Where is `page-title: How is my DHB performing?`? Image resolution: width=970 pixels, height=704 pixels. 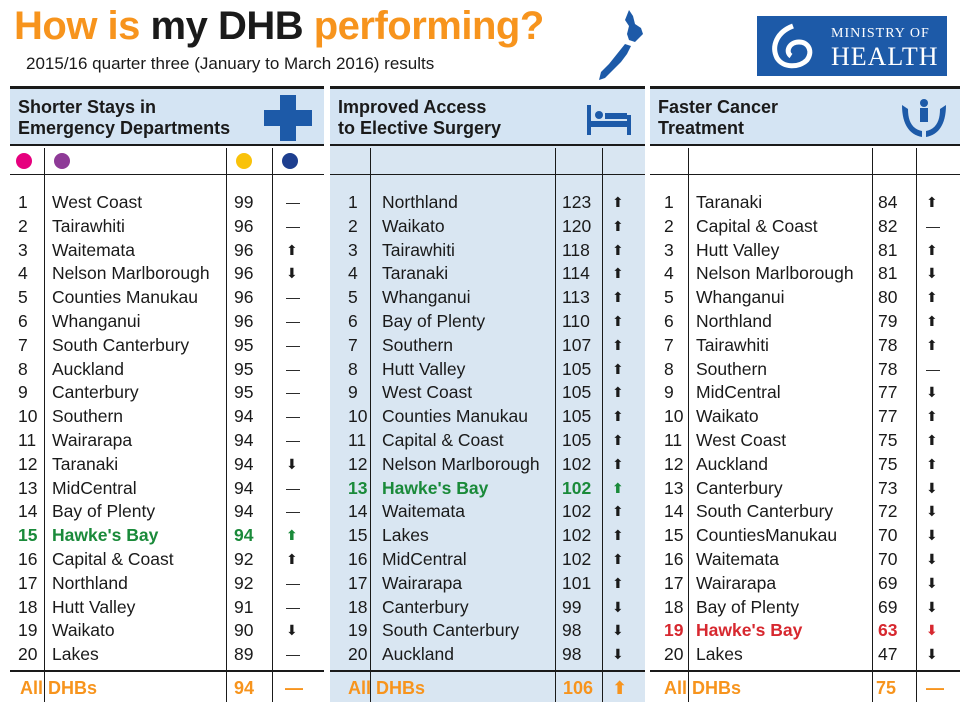 page-title: How is my DHB performing? is located at coordinates (279, 26).